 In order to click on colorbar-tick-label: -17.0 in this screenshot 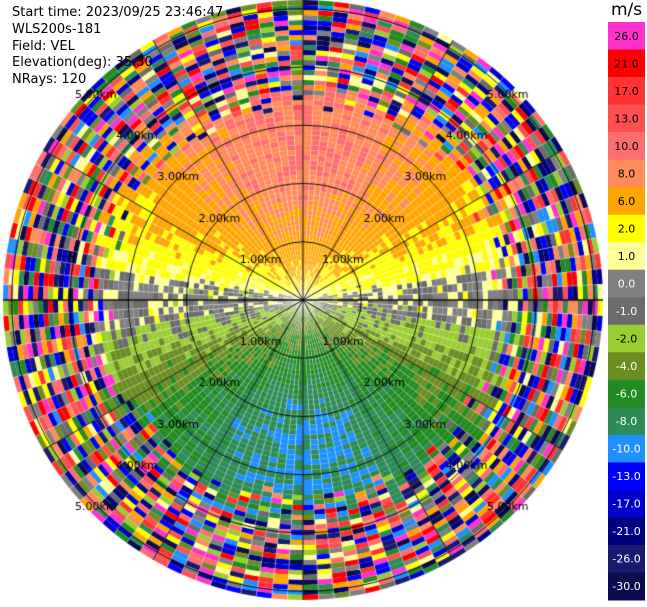, I will do `click(626, 504)`.